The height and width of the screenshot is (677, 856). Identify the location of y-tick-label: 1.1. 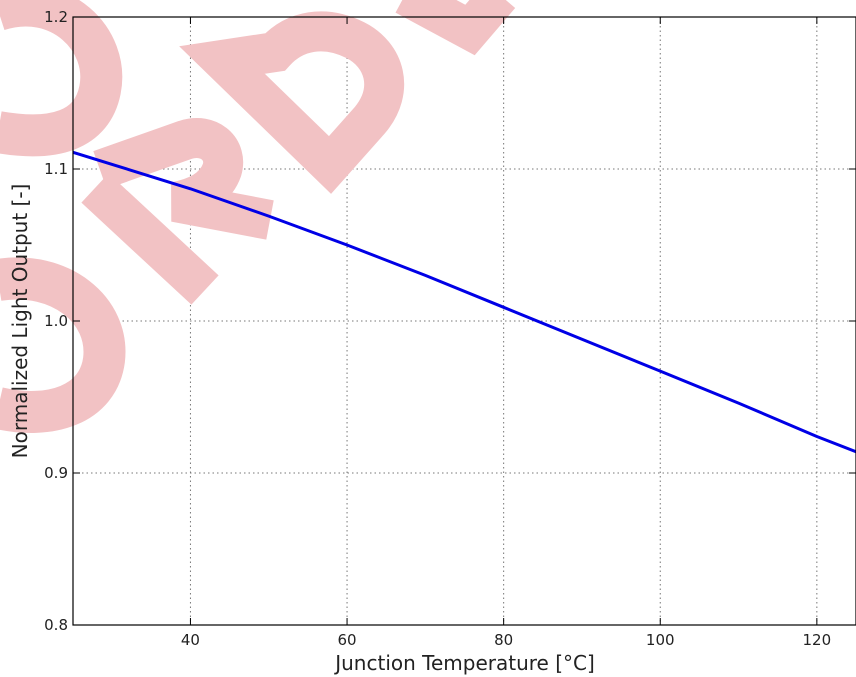
(56, 169).